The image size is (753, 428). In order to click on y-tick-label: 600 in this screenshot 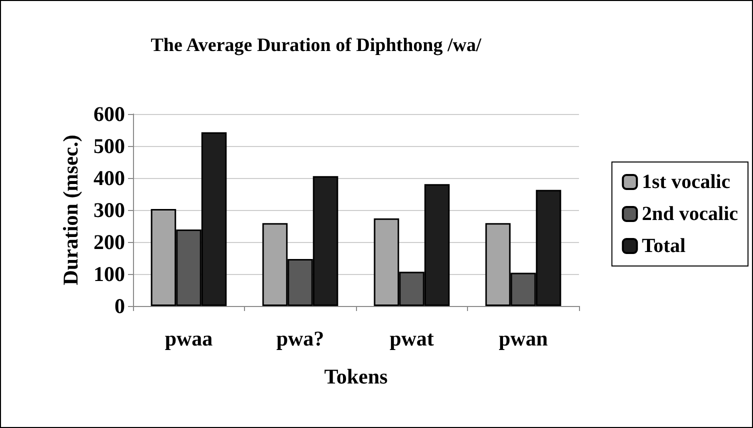, I will do `click(109, 114)`.